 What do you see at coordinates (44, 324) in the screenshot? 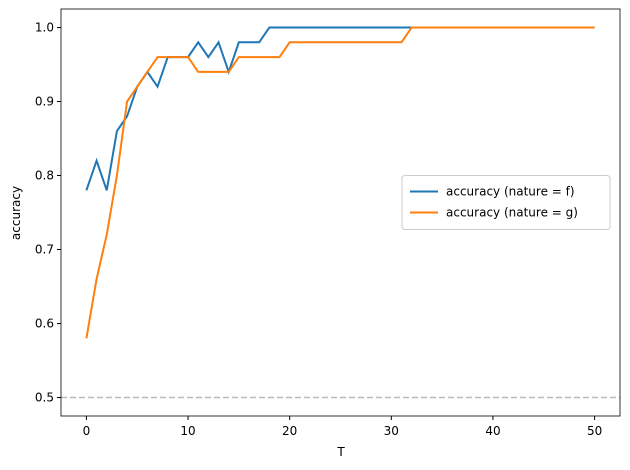
I see `y-tick-label: 0.6` at bounding box center [44, 324].